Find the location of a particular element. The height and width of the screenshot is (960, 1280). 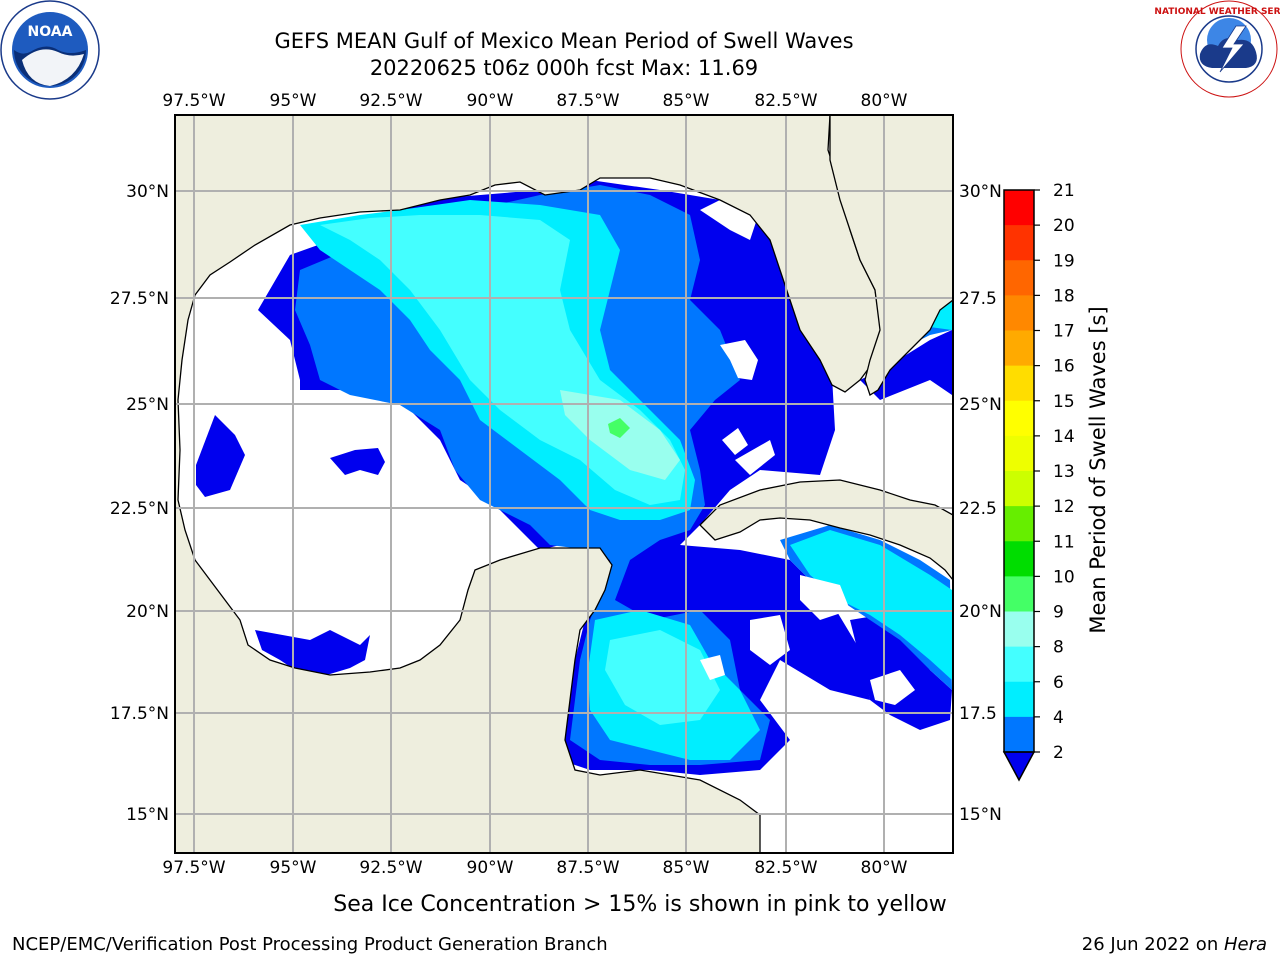

right-lat-label: 25°N is located at coordinates (980, 405).